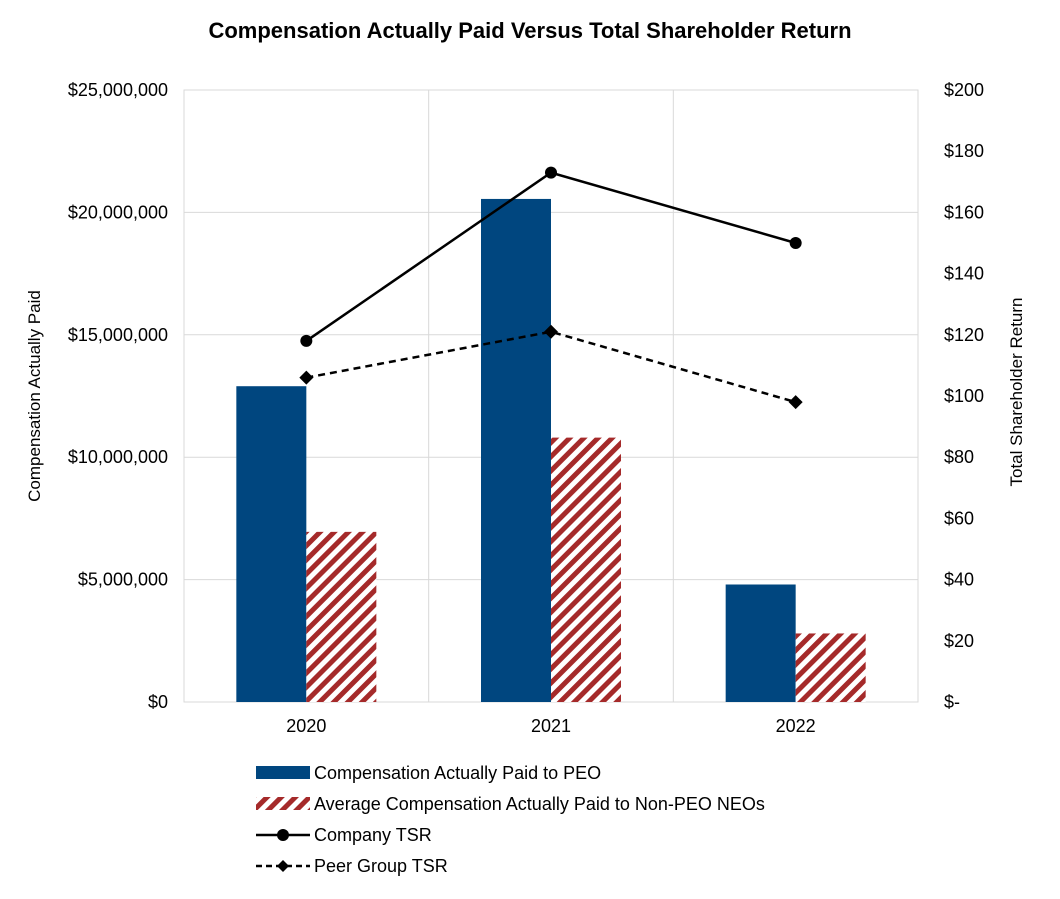 The image size is (1060, 899). What do you see at coordinates (457, 773) in the screenshot?
I see `legend-label: Compensation Actually Paid to PEO` at bounding box center [457, 773].